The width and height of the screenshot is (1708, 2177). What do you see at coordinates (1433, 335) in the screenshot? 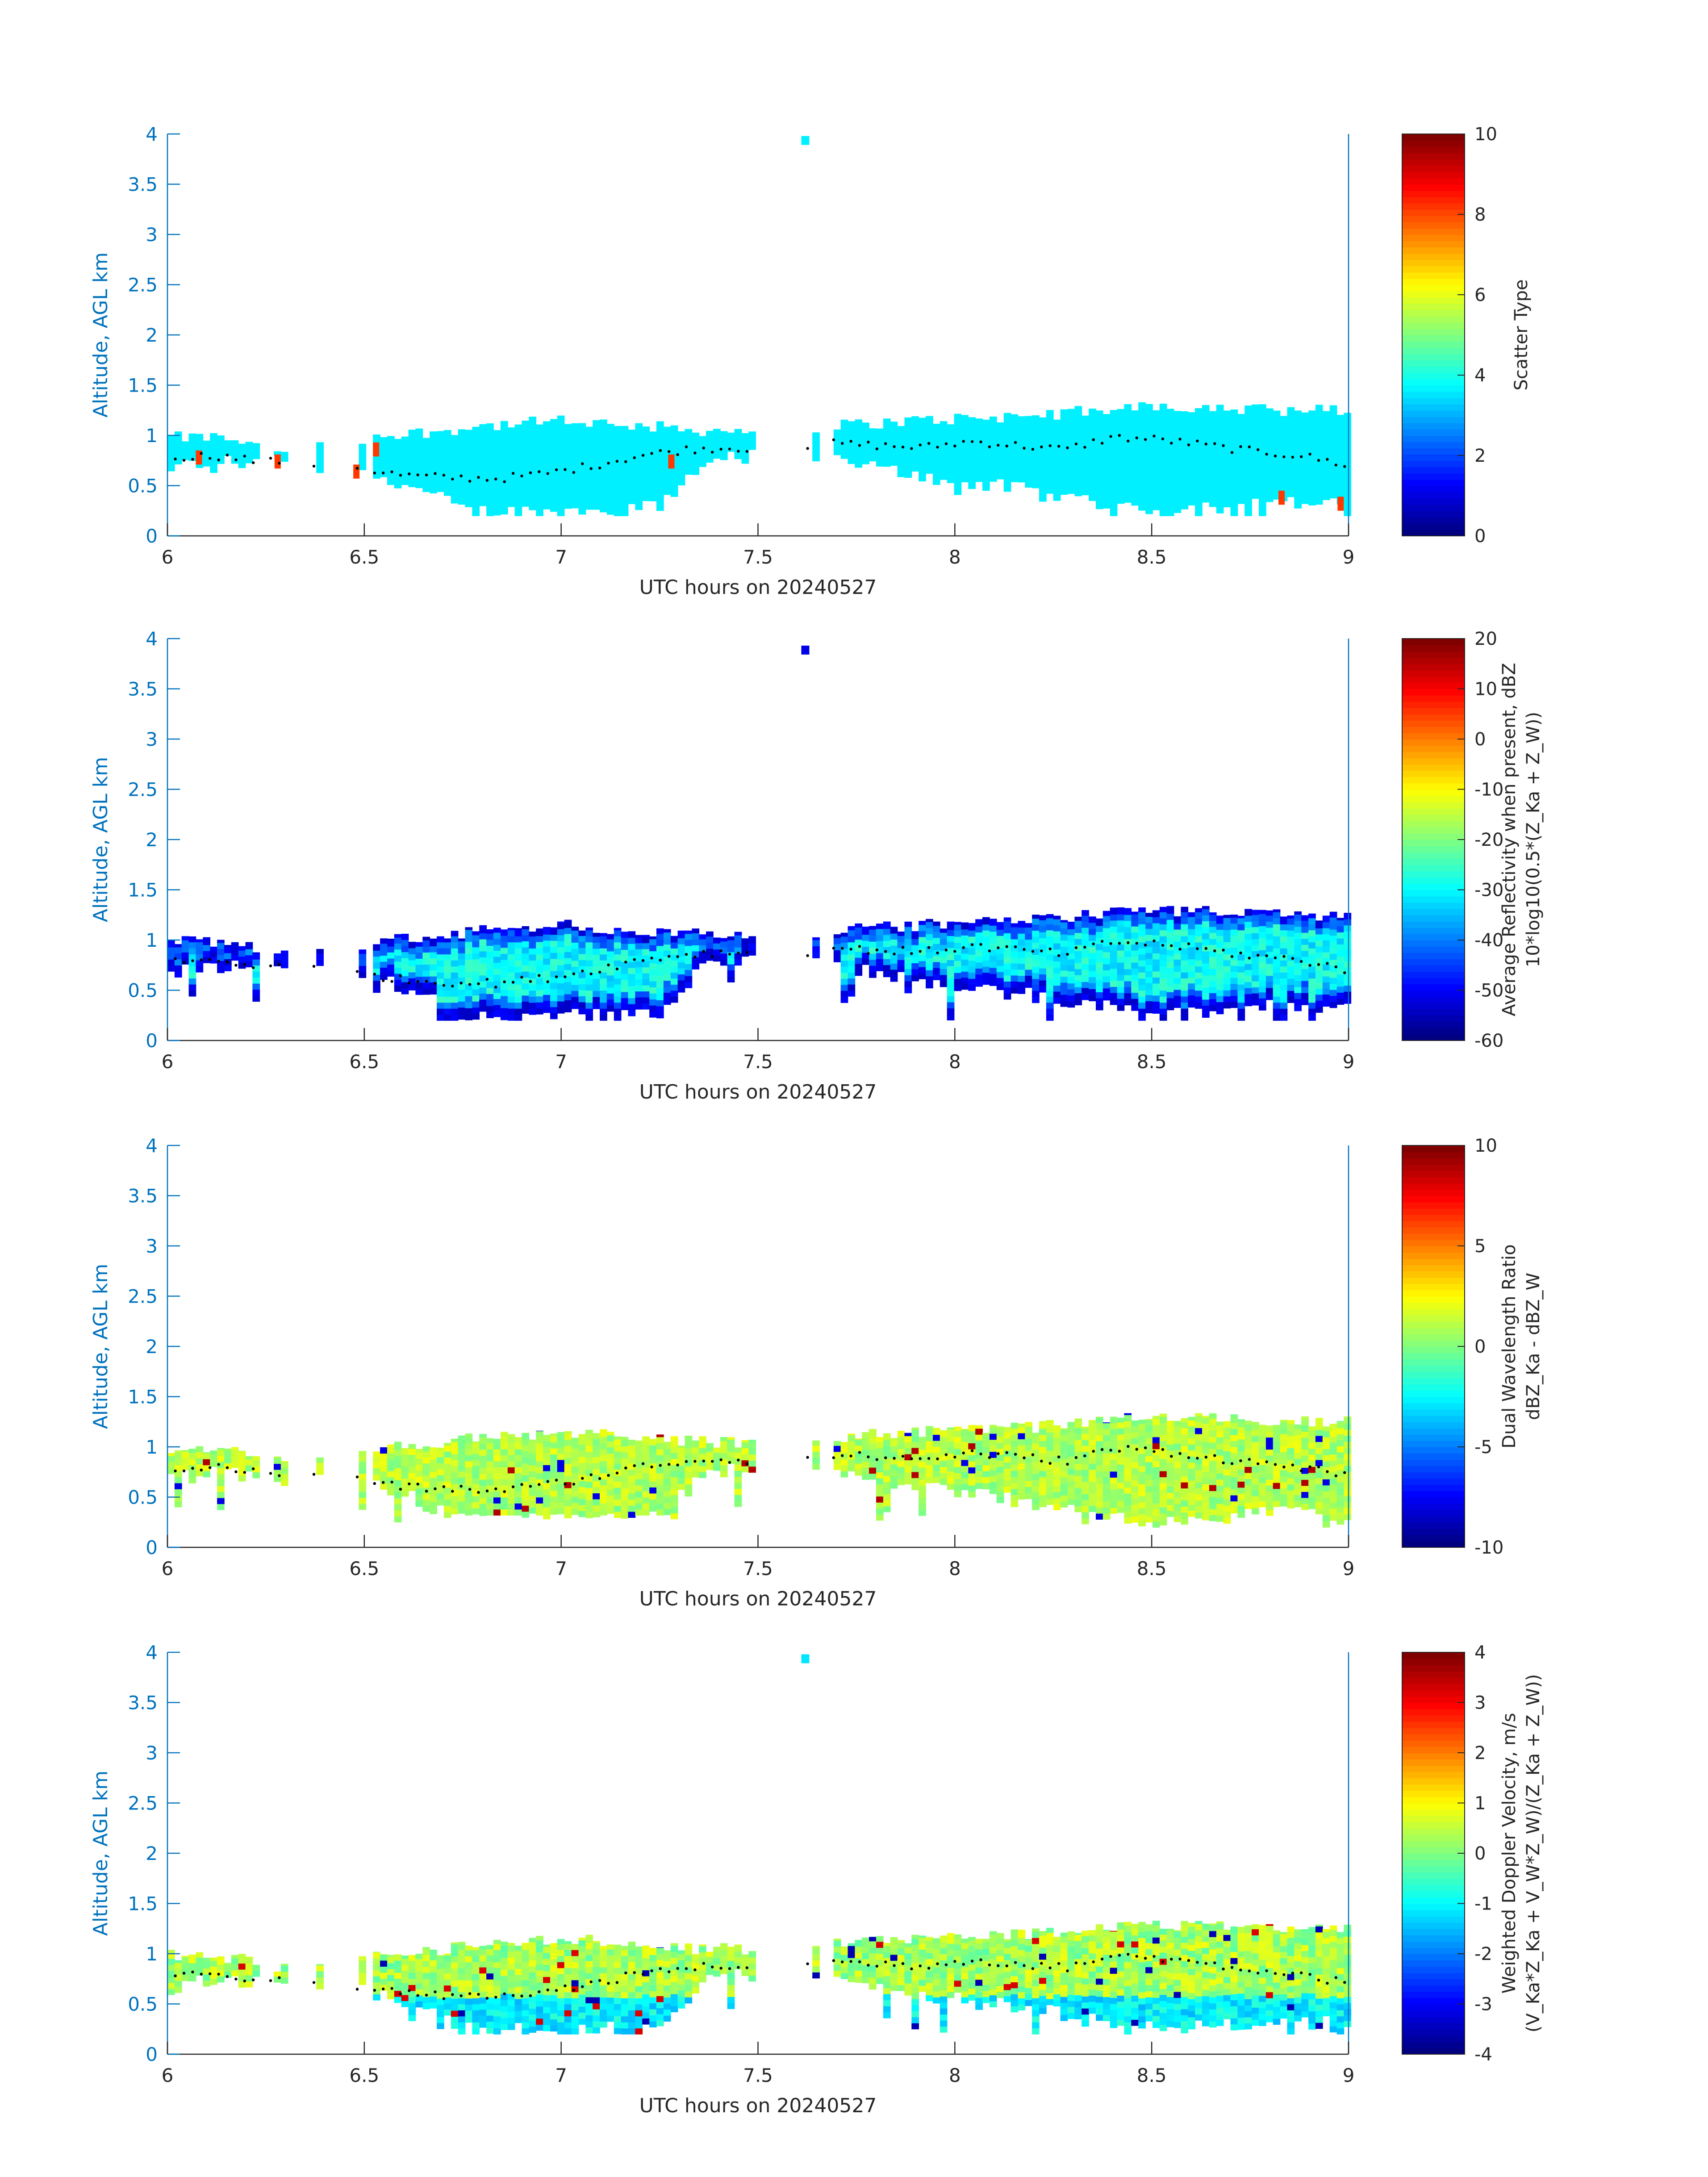
I see `colorbar-frame` at bounding box center [1433, 335].